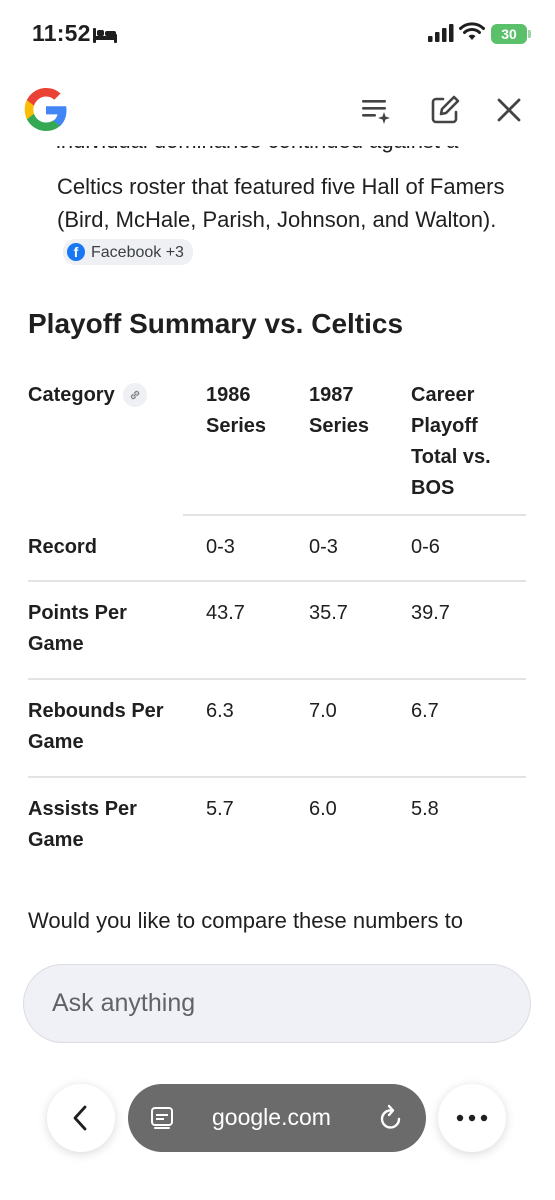  I want to click on cell-1986: 43.7, so click(225, 613).